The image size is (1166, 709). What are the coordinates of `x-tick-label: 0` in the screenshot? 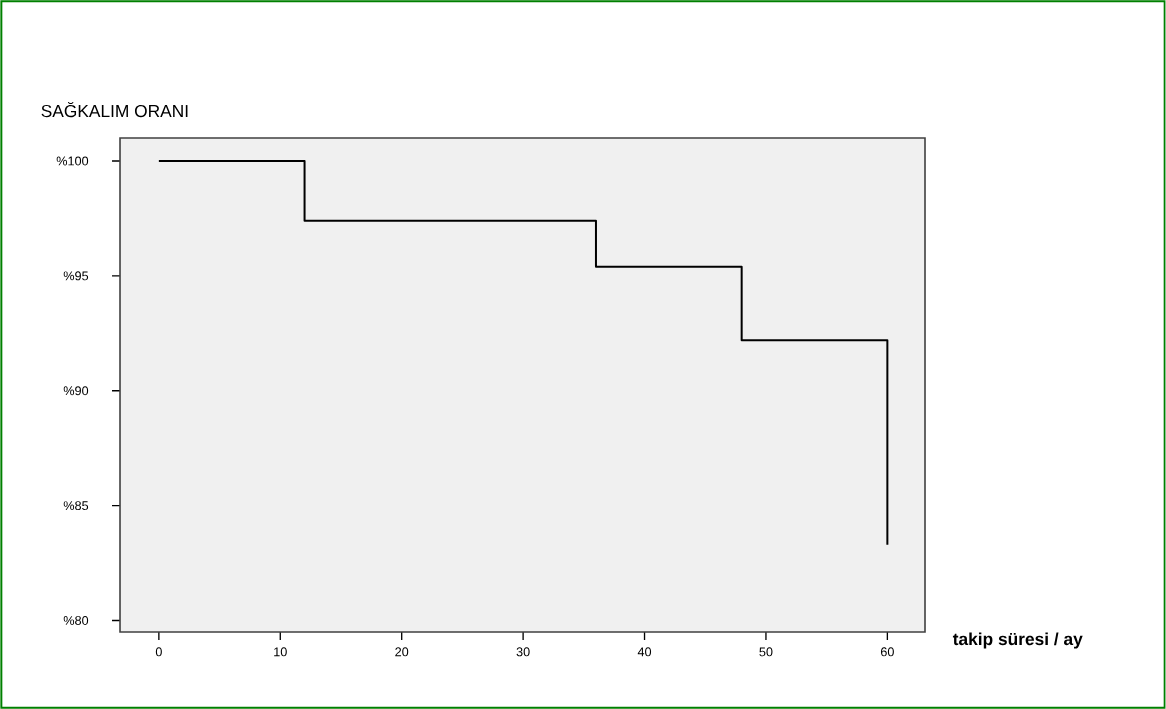 It's located at (158, 652).